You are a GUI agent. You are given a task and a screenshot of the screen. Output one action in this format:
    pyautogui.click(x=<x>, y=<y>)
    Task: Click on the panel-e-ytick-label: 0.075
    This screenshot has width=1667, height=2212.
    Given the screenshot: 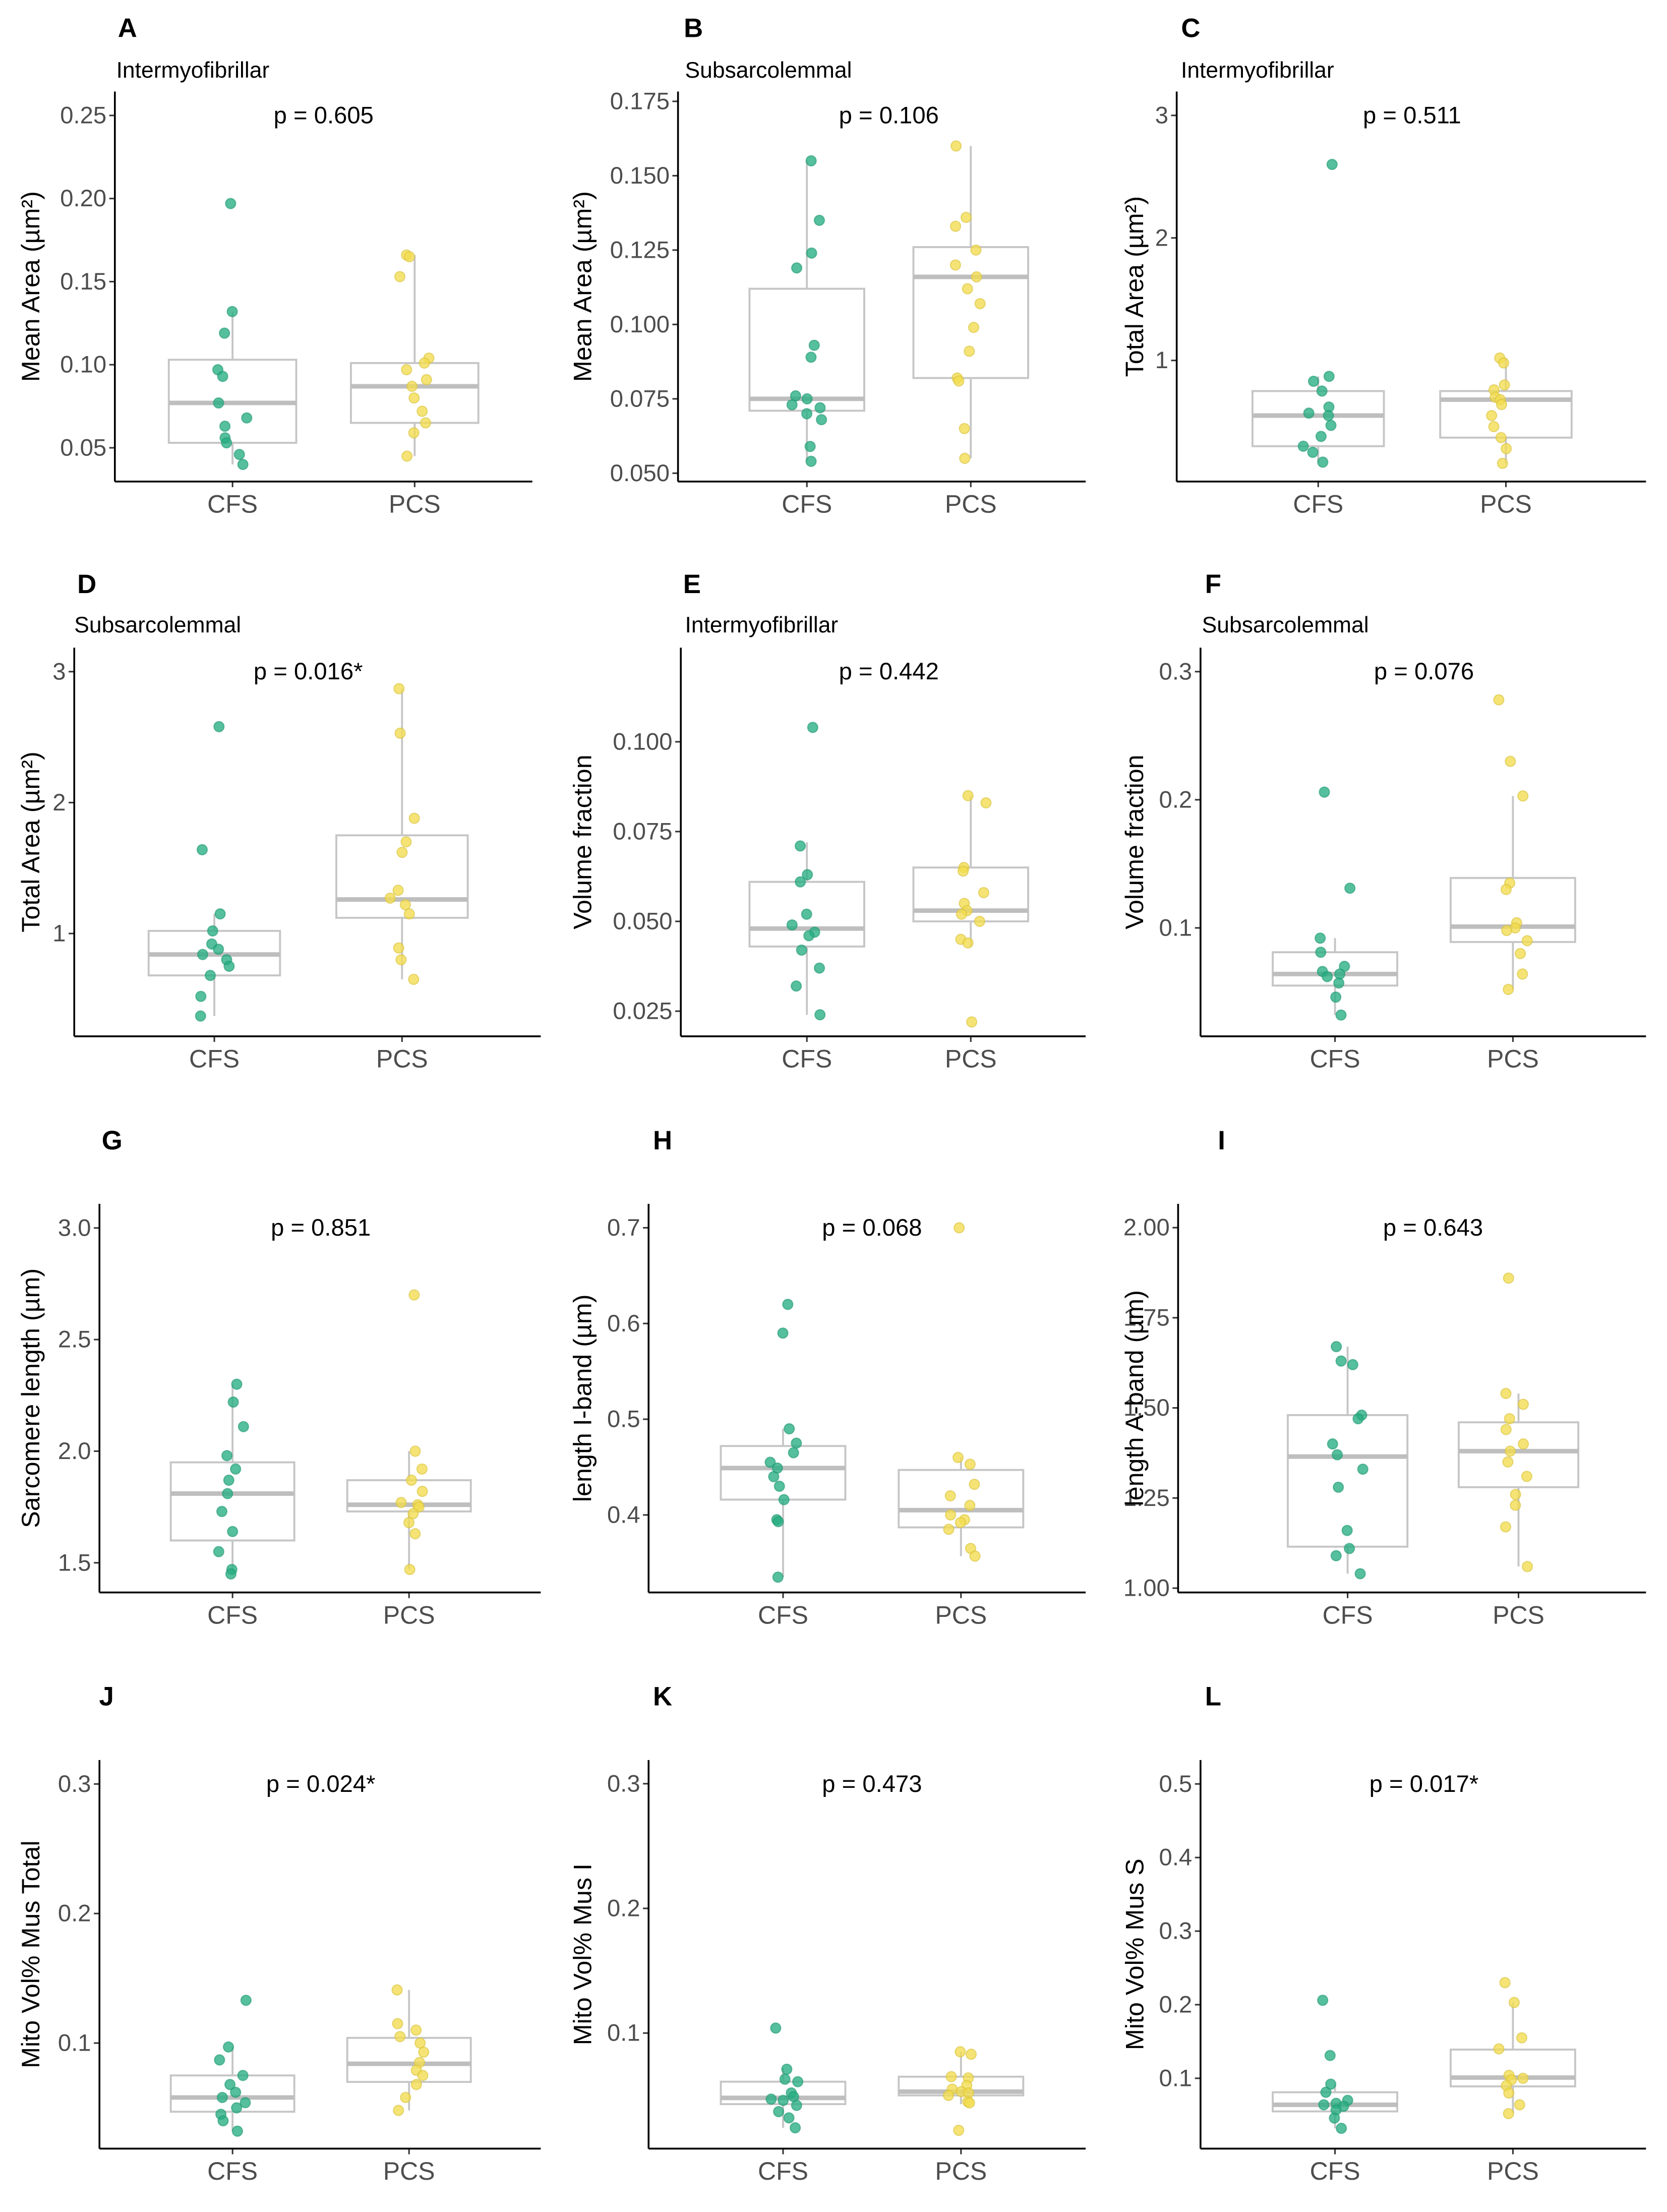 What is the action you would take?
    pyautogui.click(x=642, y=832)
    